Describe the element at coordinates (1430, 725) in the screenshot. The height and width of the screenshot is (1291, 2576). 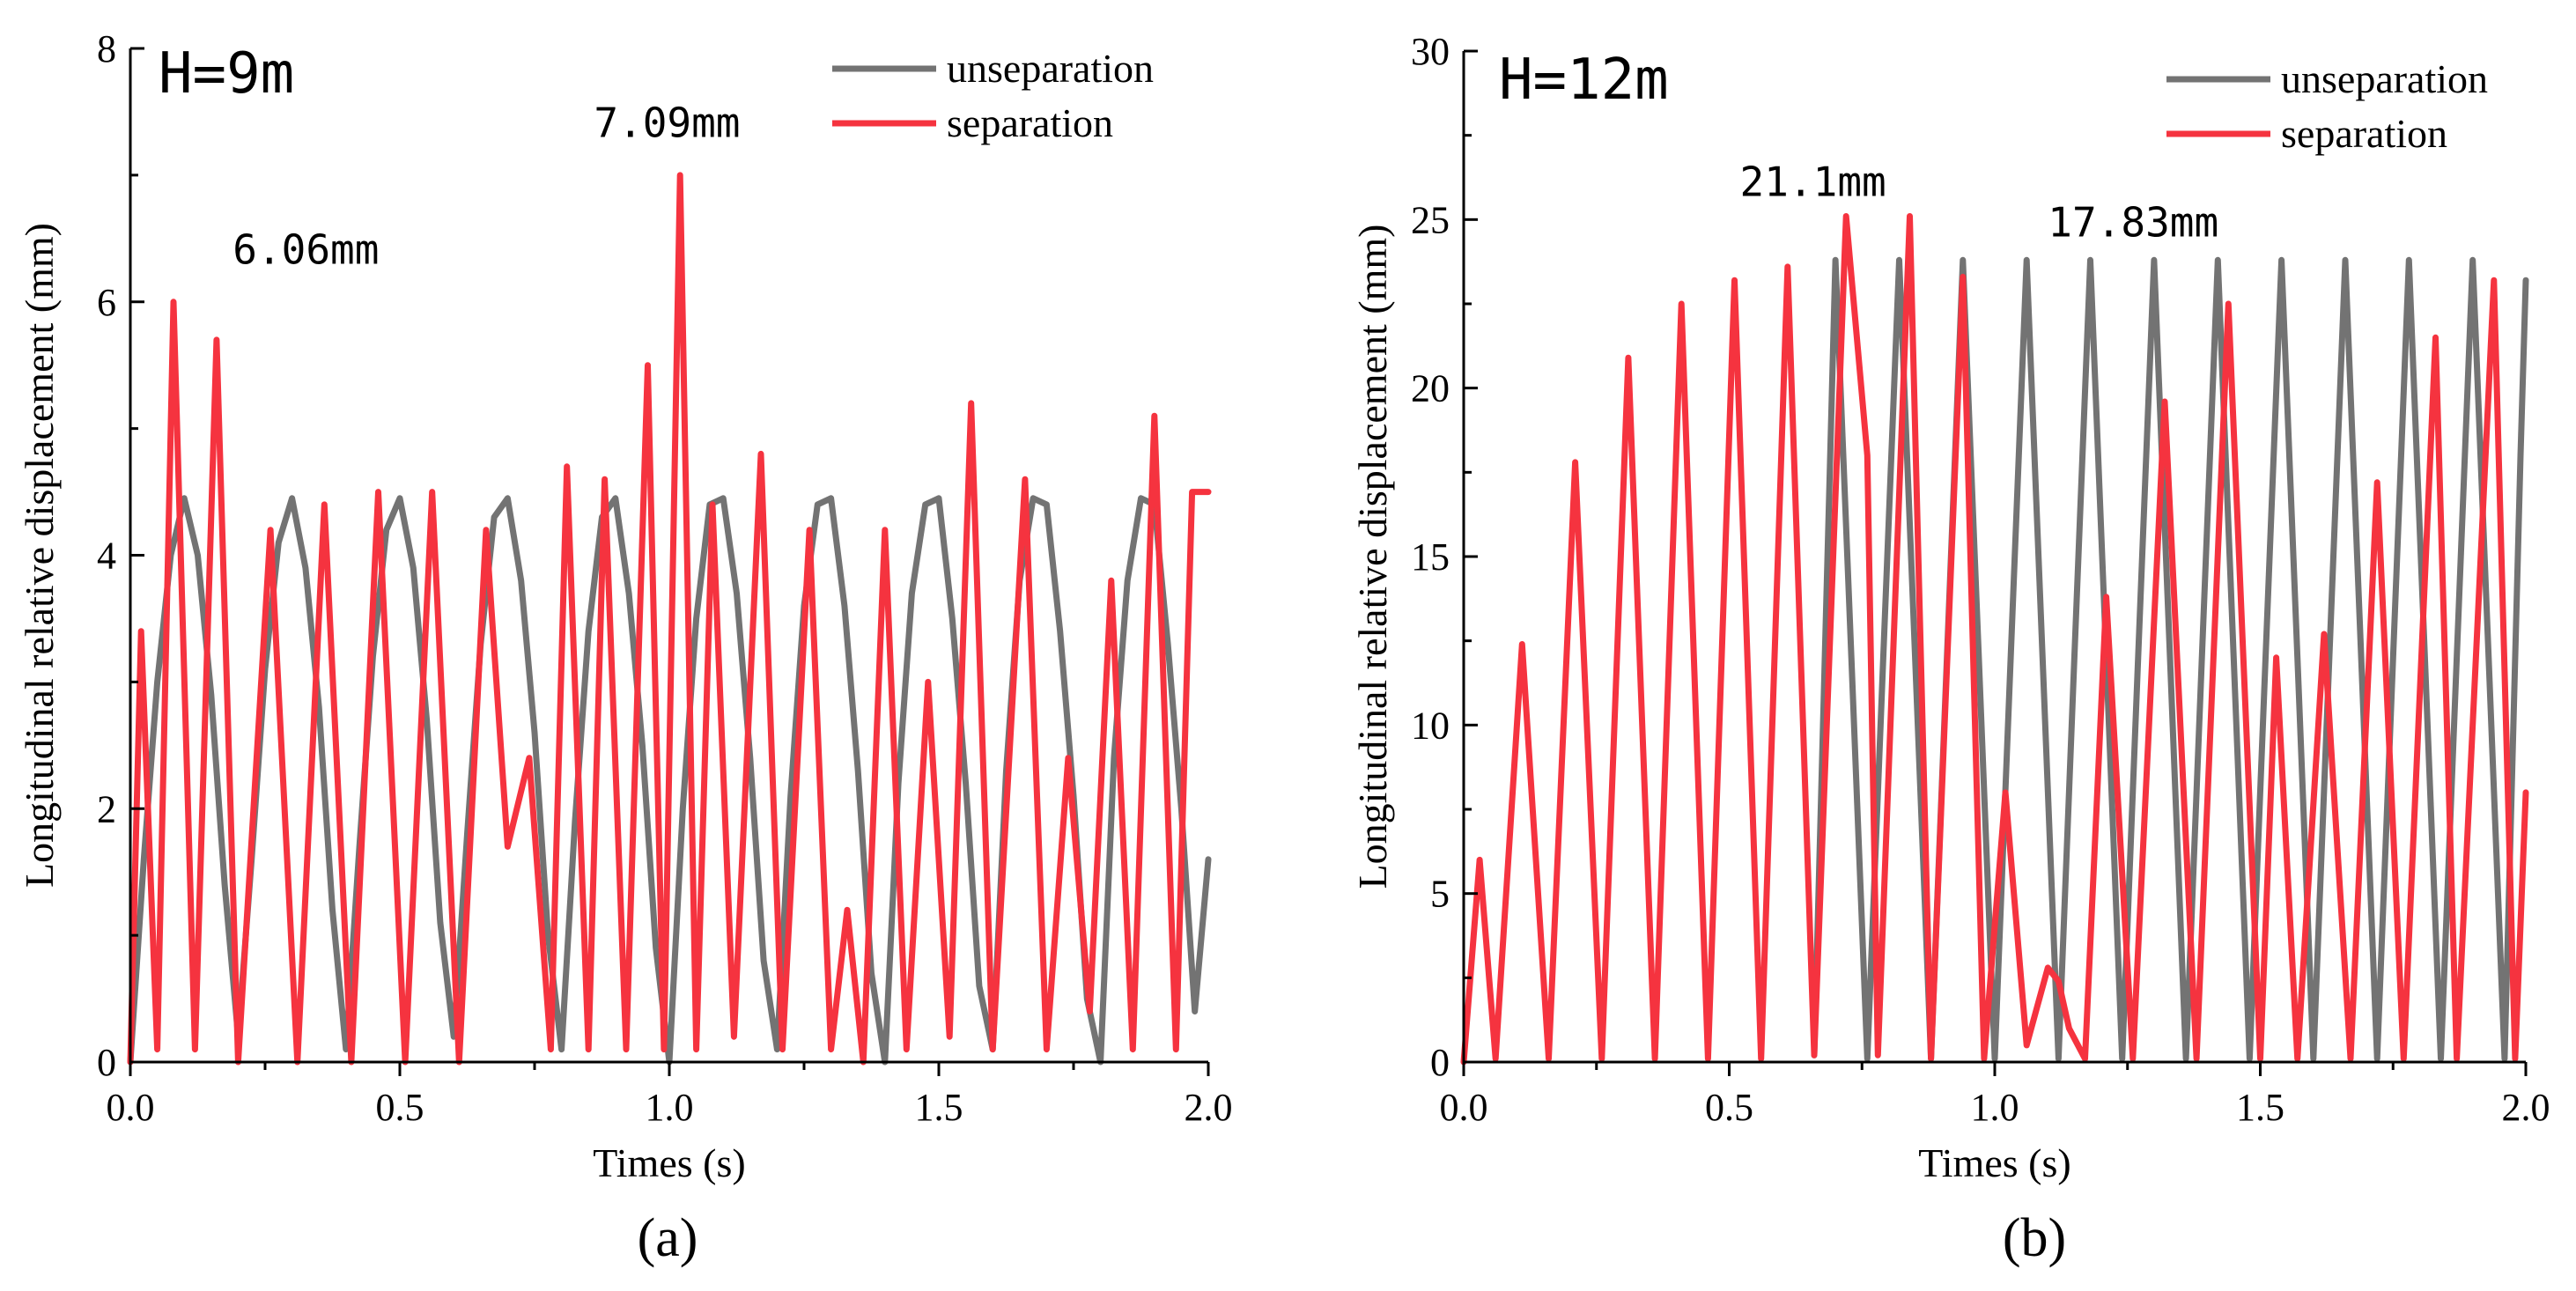
I see `y-tick-label: 10` at that location.